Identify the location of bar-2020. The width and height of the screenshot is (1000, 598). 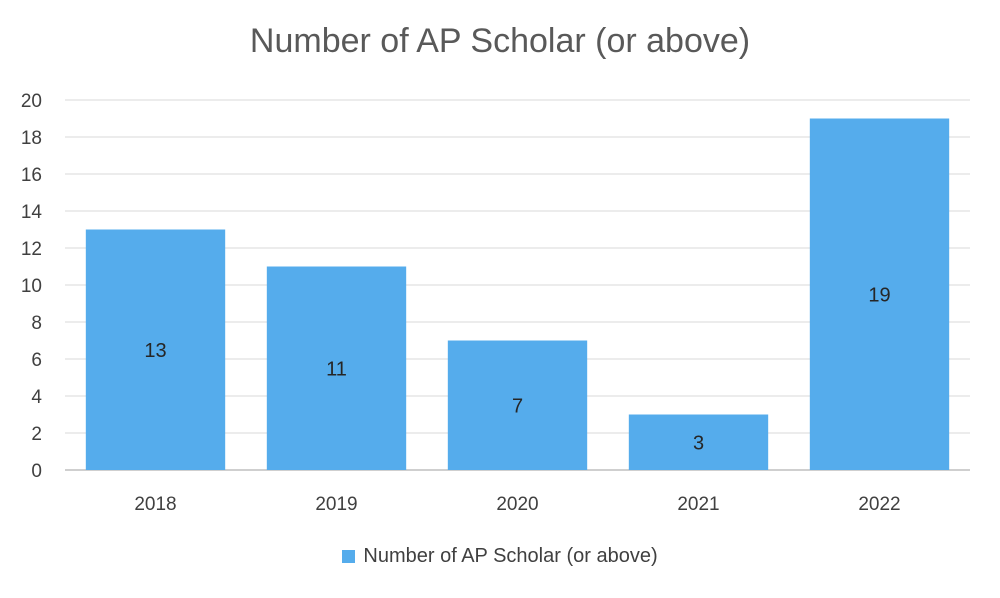
(517, 405).